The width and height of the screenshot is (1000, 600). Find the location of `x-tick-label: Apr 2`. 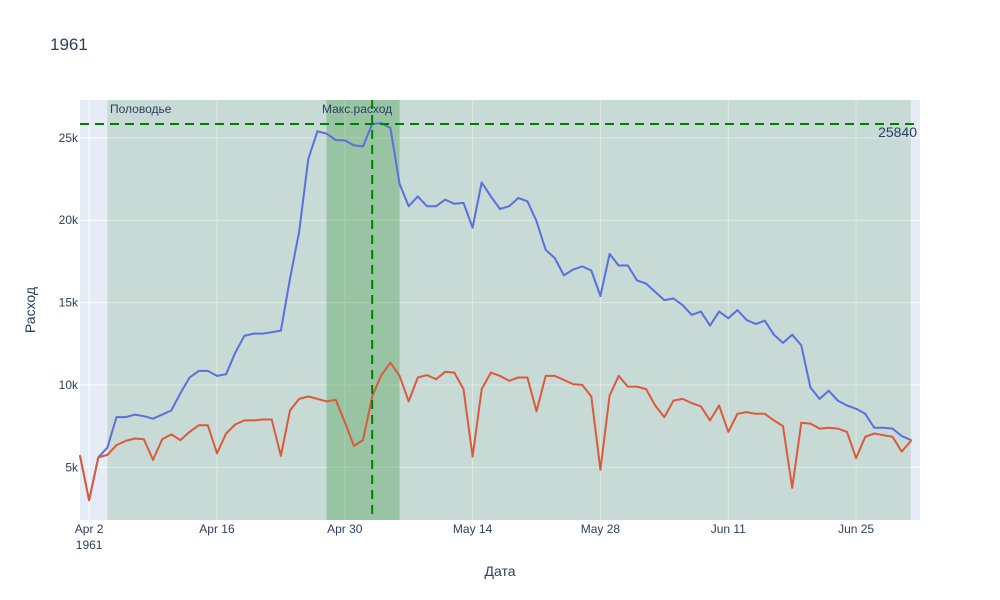

x-tick-label: Apr 2 is located at coordinates (89, 529).